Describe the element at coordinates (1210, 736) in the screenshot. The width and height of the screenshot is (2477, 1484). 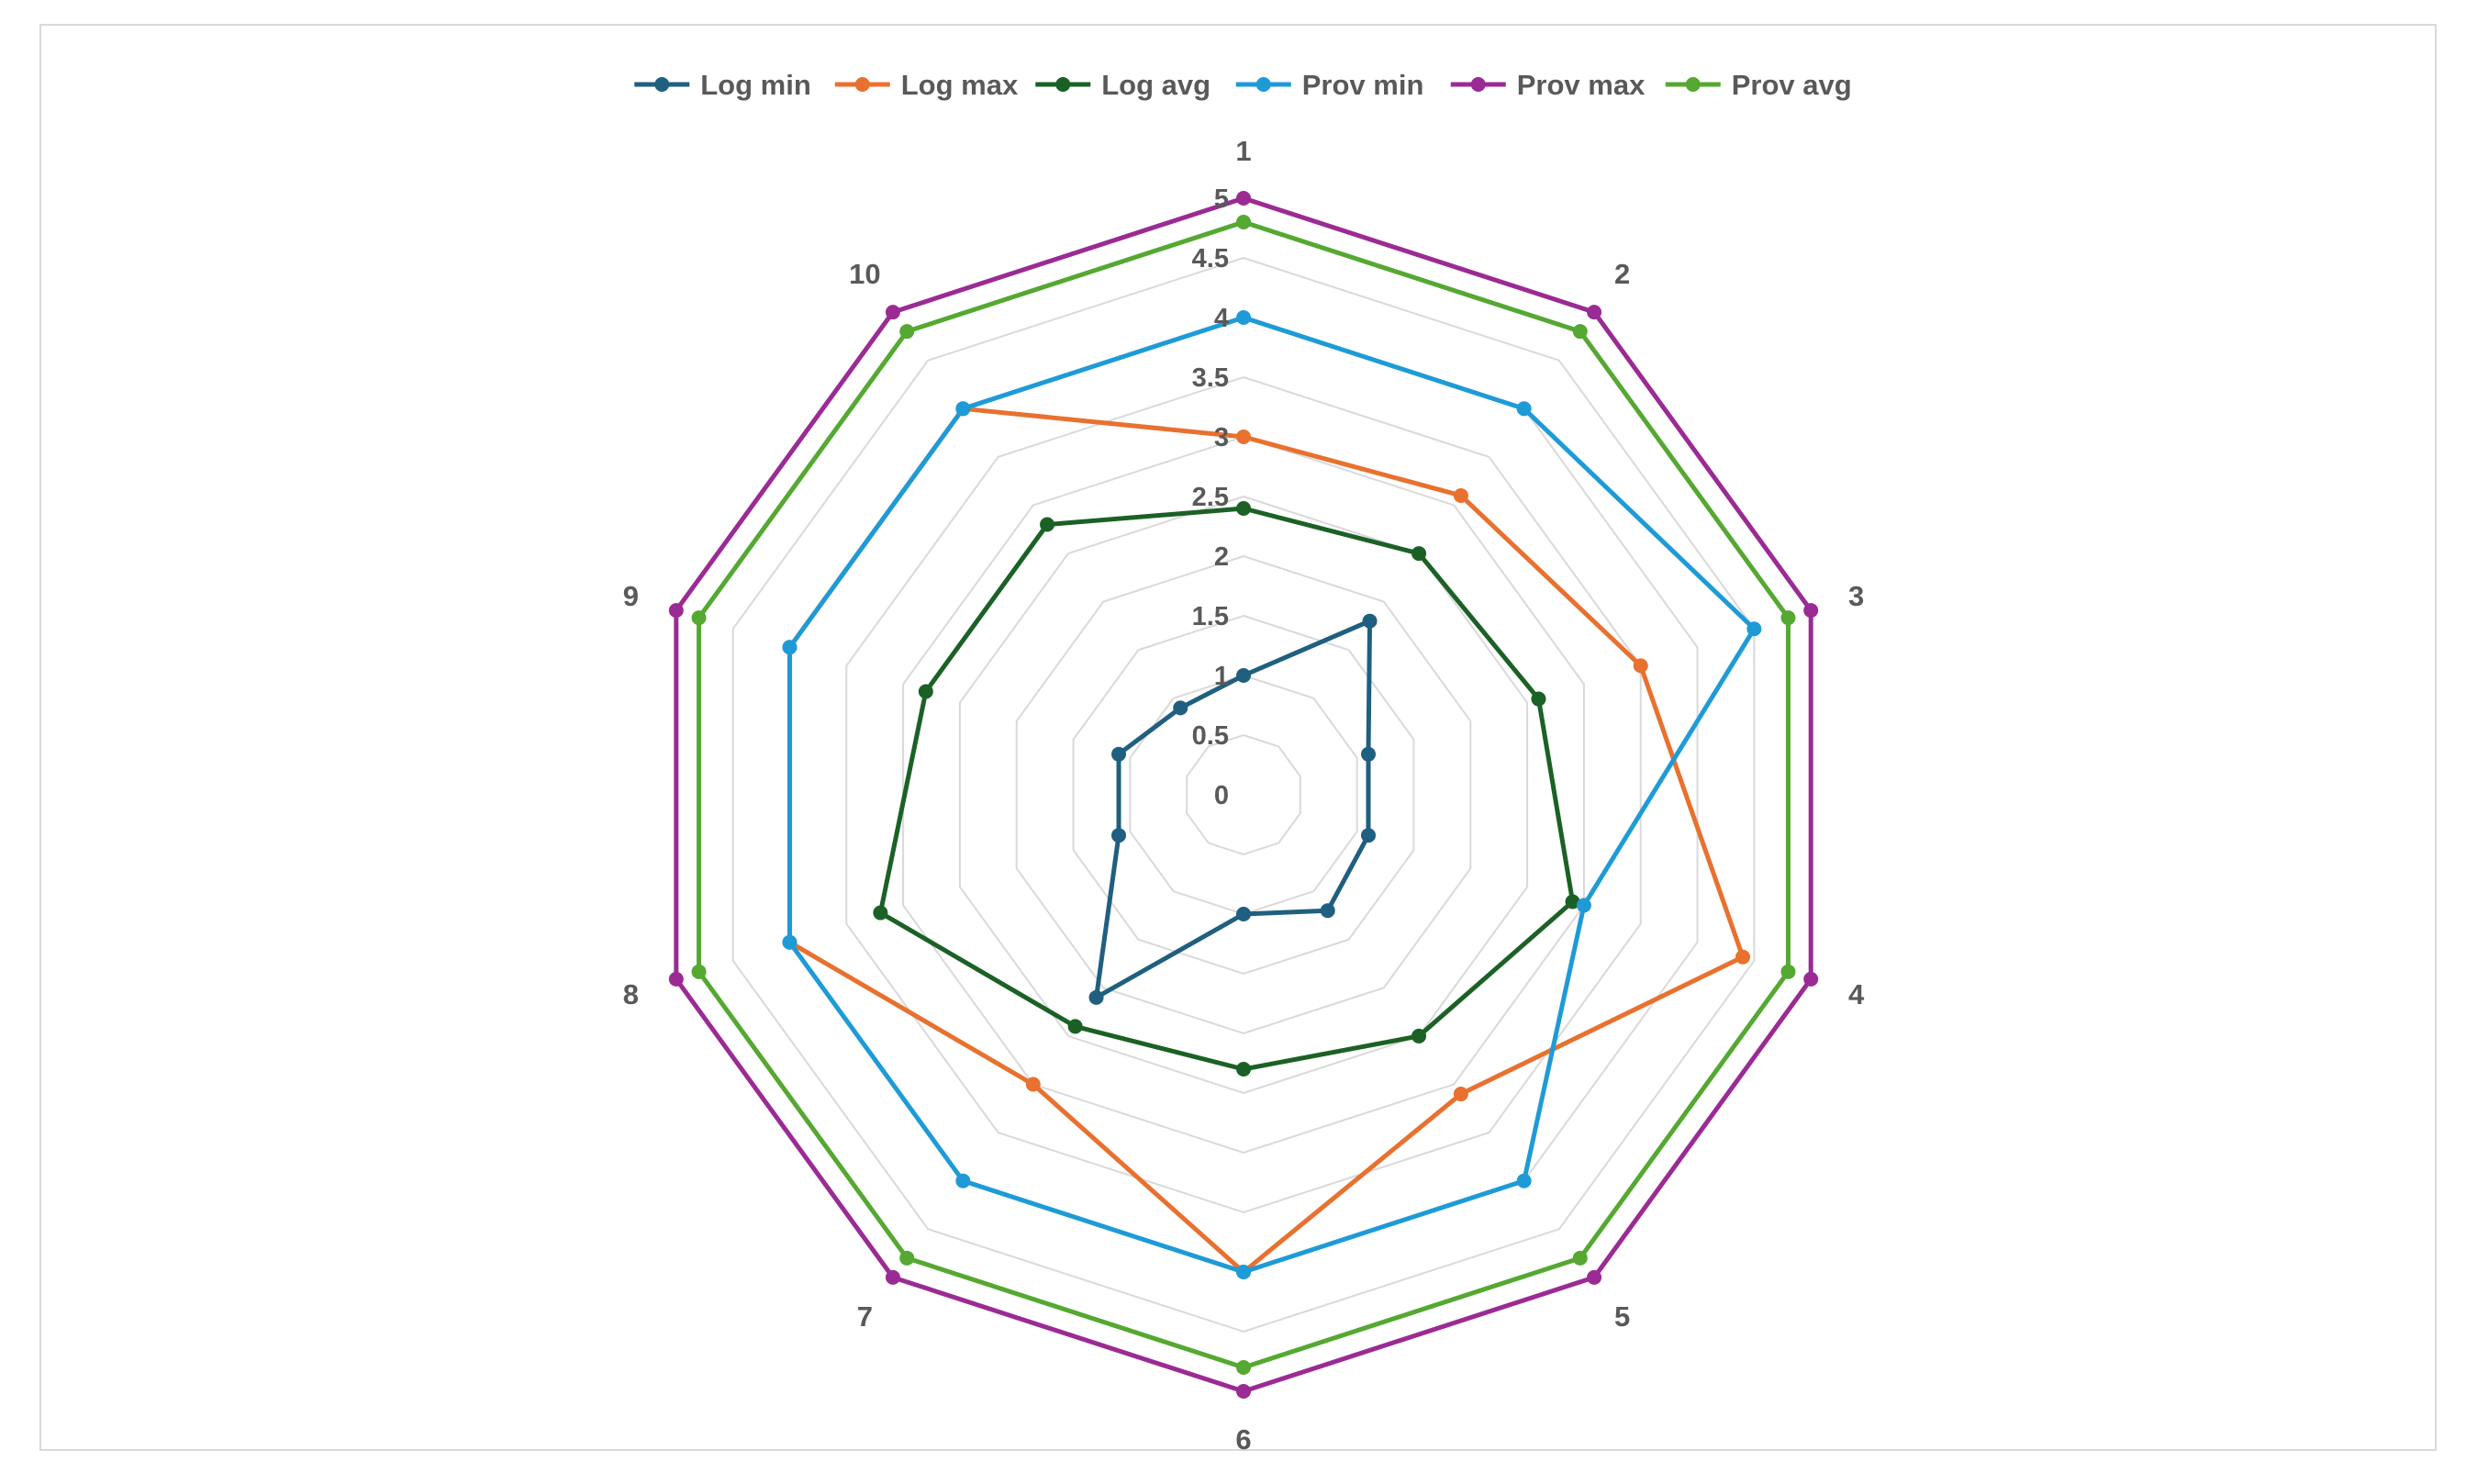
I see `tick-label: 0.5` at that location.